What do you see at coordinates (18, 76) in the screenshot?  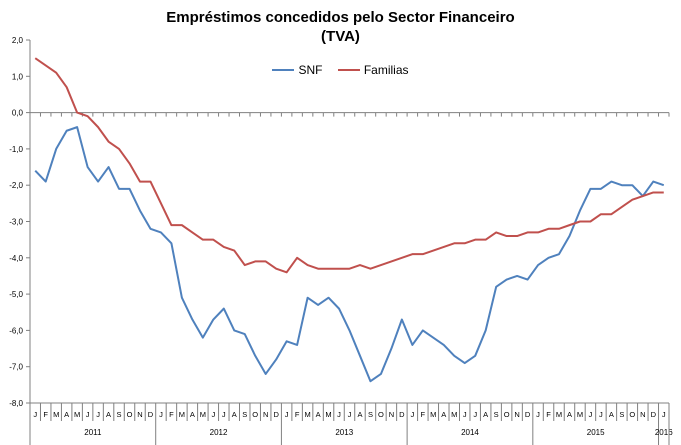 I see `y-tick-label: 1,0` at bounding box center [18, 76].